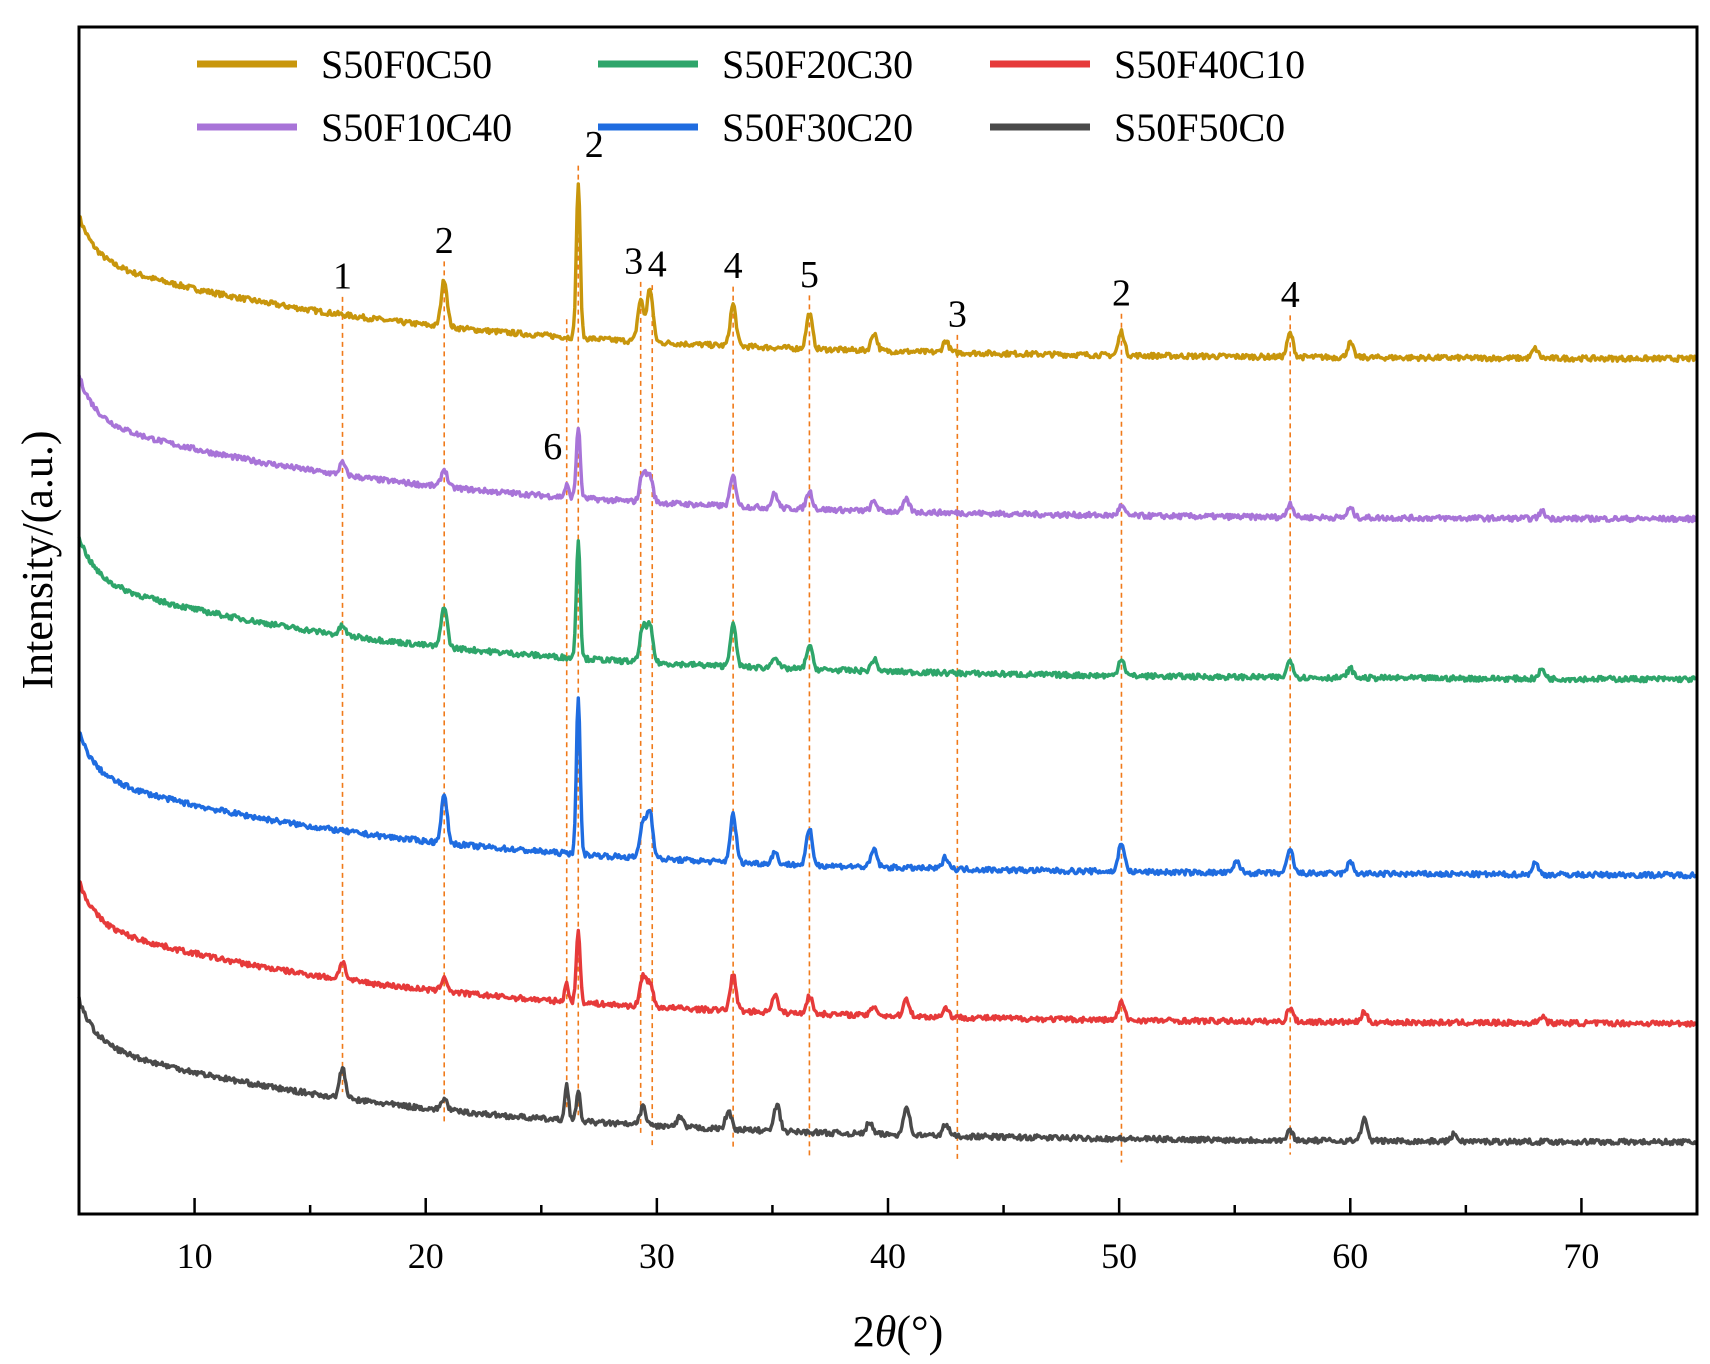 The width and height of the screenshot is (1710, 1364). I want to click on legend-label: S50F10C40, so click(416, 127).